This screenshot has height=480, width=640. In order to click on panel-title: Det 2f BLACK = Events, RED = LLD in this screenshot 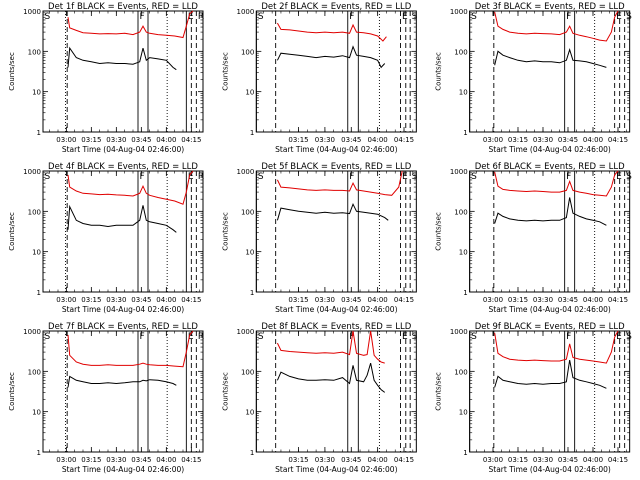, I will do `click(336, 7)`.